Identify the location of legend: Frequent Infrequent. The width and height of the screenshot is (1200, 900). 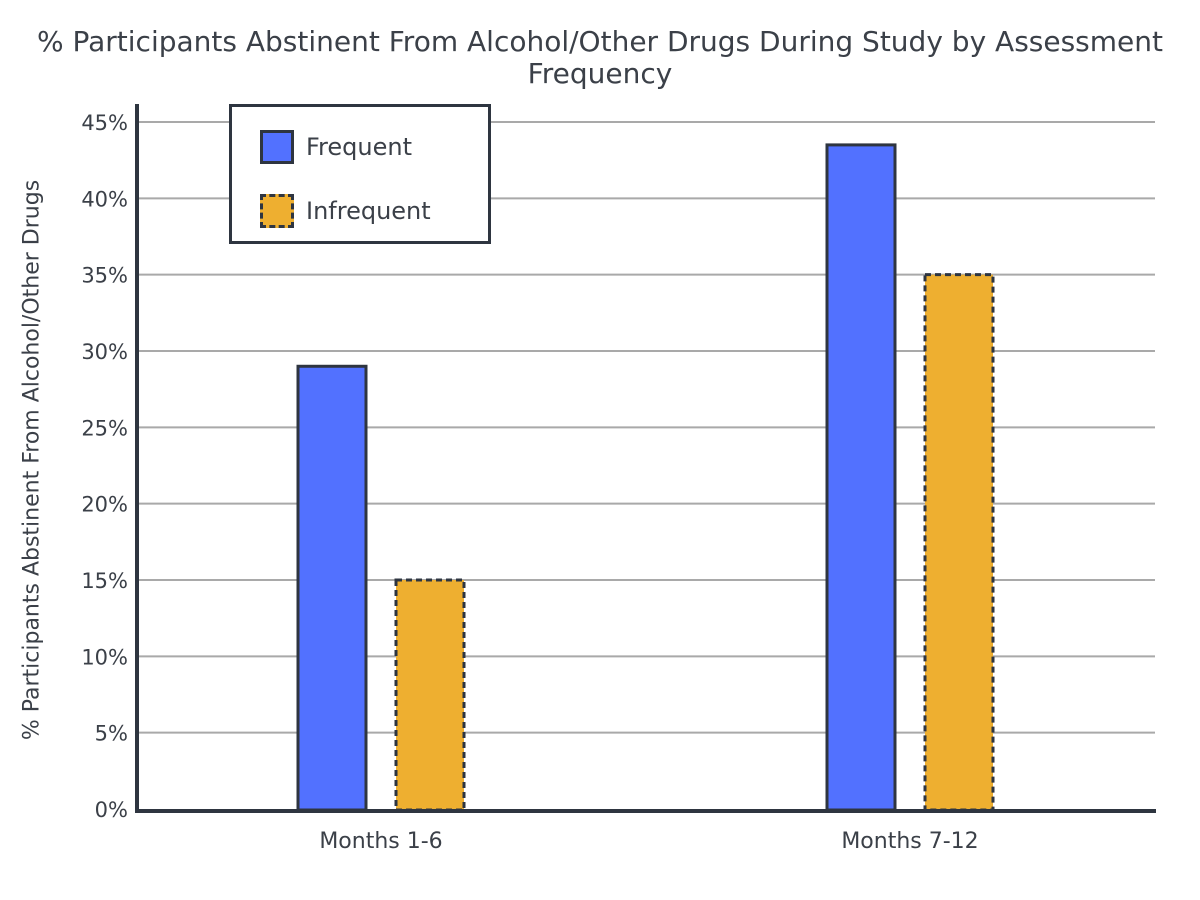
(360, 174).